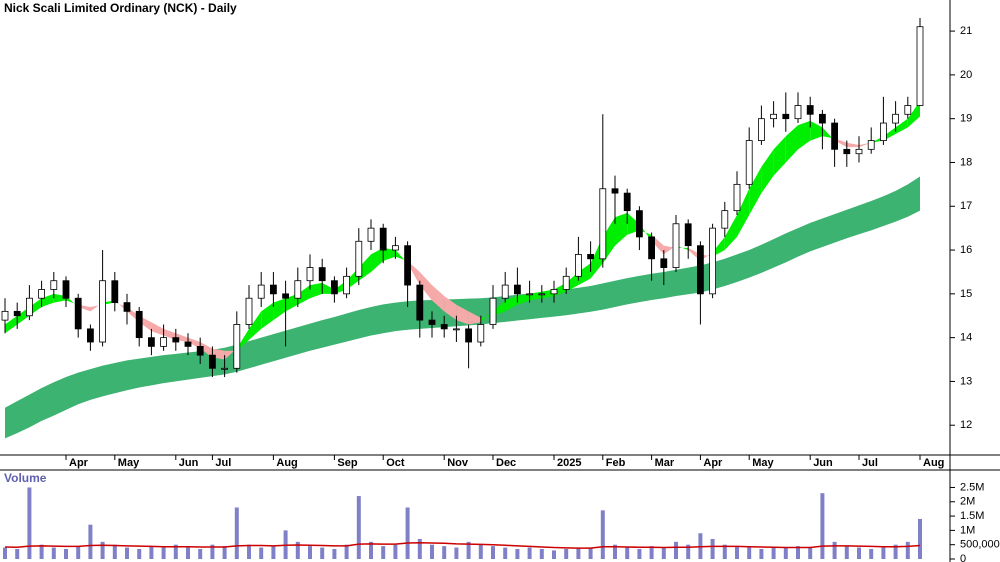 The height and width of the screenshot is (562, 1000). Describe the element at coordinates (569, 463) in the screenshot. I see `x-tick-label: 2025` at that location.